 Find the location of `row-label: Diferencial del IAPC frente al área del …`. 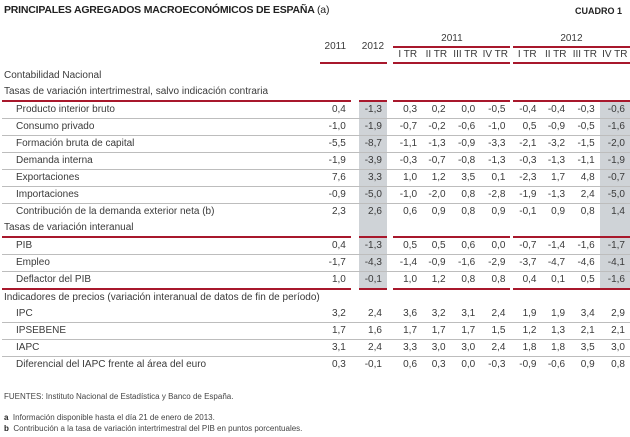

row-label: Diferencial del IAPC frente al área del … is located at coordinates (111, 364).